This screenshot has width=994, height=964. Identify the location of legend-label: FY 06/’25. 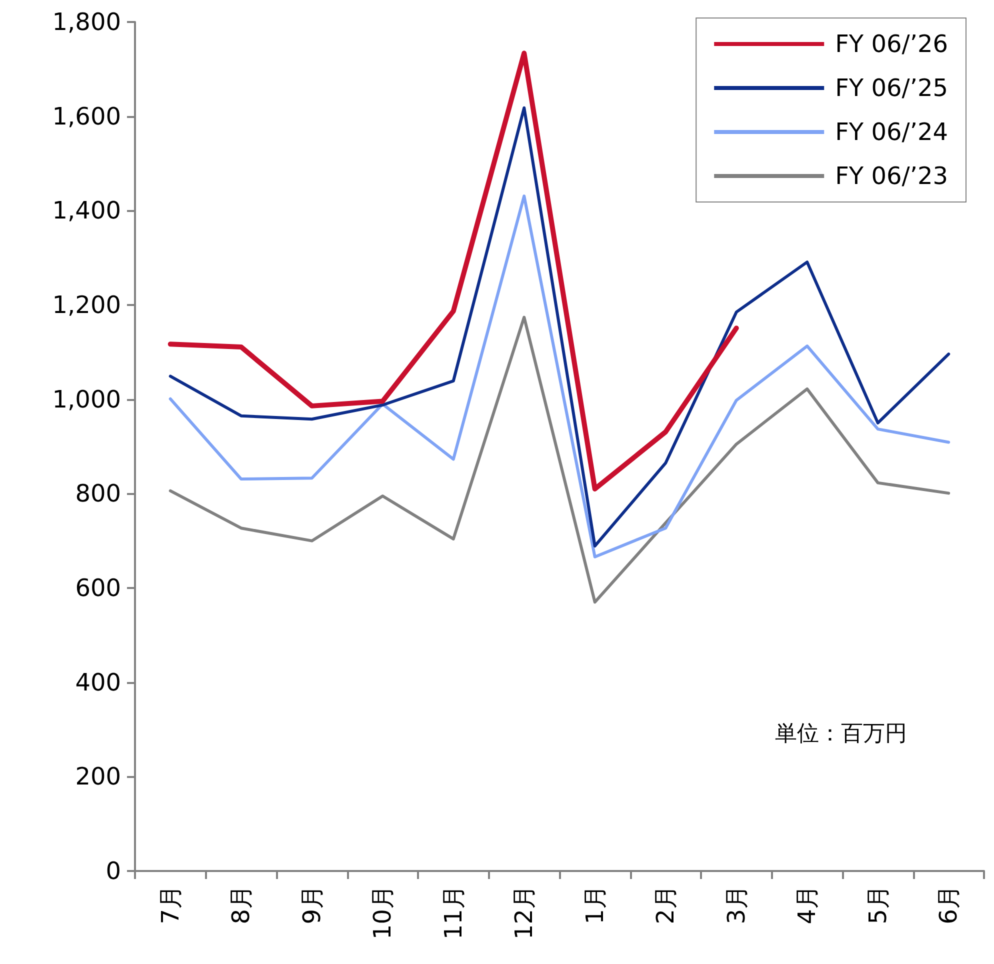
(891, 88).